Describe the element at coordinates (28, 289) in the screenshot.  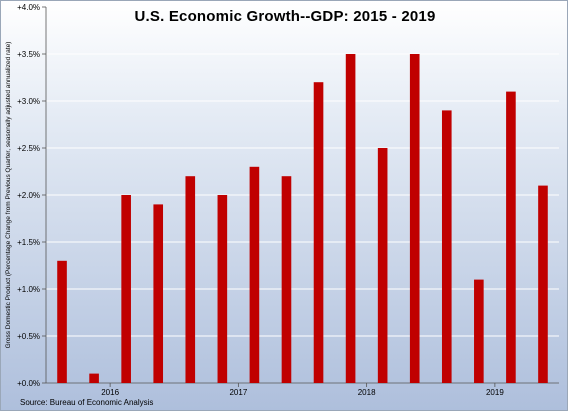
I see `y-tick-label: +1.0%` at that location.